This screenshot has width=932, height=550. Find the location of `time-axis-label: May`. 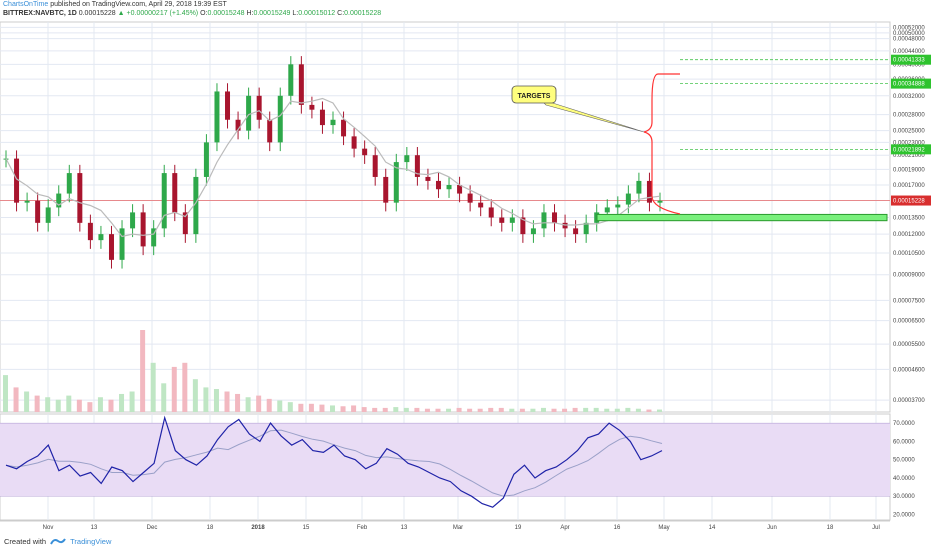

time-axis-label: May is located at coordinates (663, 528).